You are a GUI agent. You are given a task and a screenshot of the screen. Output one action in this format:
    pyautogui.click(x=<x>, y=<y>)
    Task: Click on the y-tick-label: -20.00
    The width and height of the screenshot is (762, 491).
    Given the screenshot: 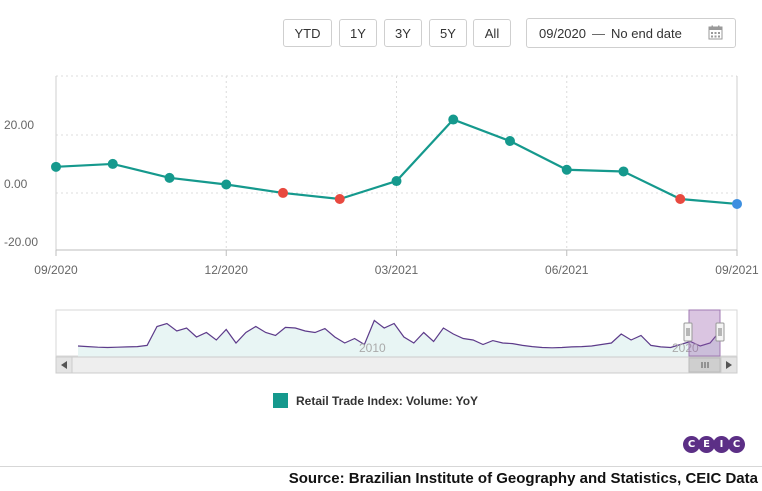 What is the action you would take?
    pyautogui.click(x=21, y=242)
    